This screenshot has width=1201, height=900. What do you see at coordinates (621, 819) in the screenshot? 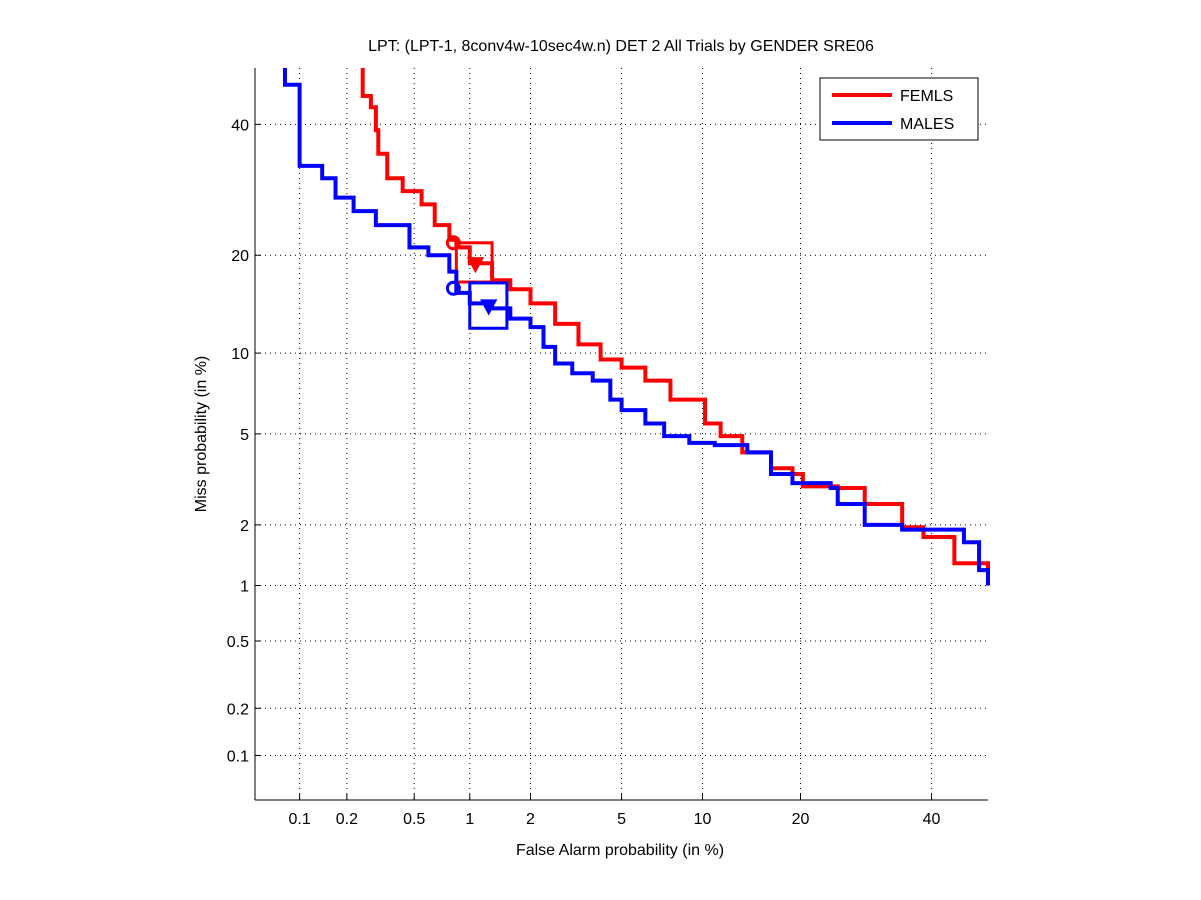
I see `x-tick-label: 5` at bounding box center [621, 819].